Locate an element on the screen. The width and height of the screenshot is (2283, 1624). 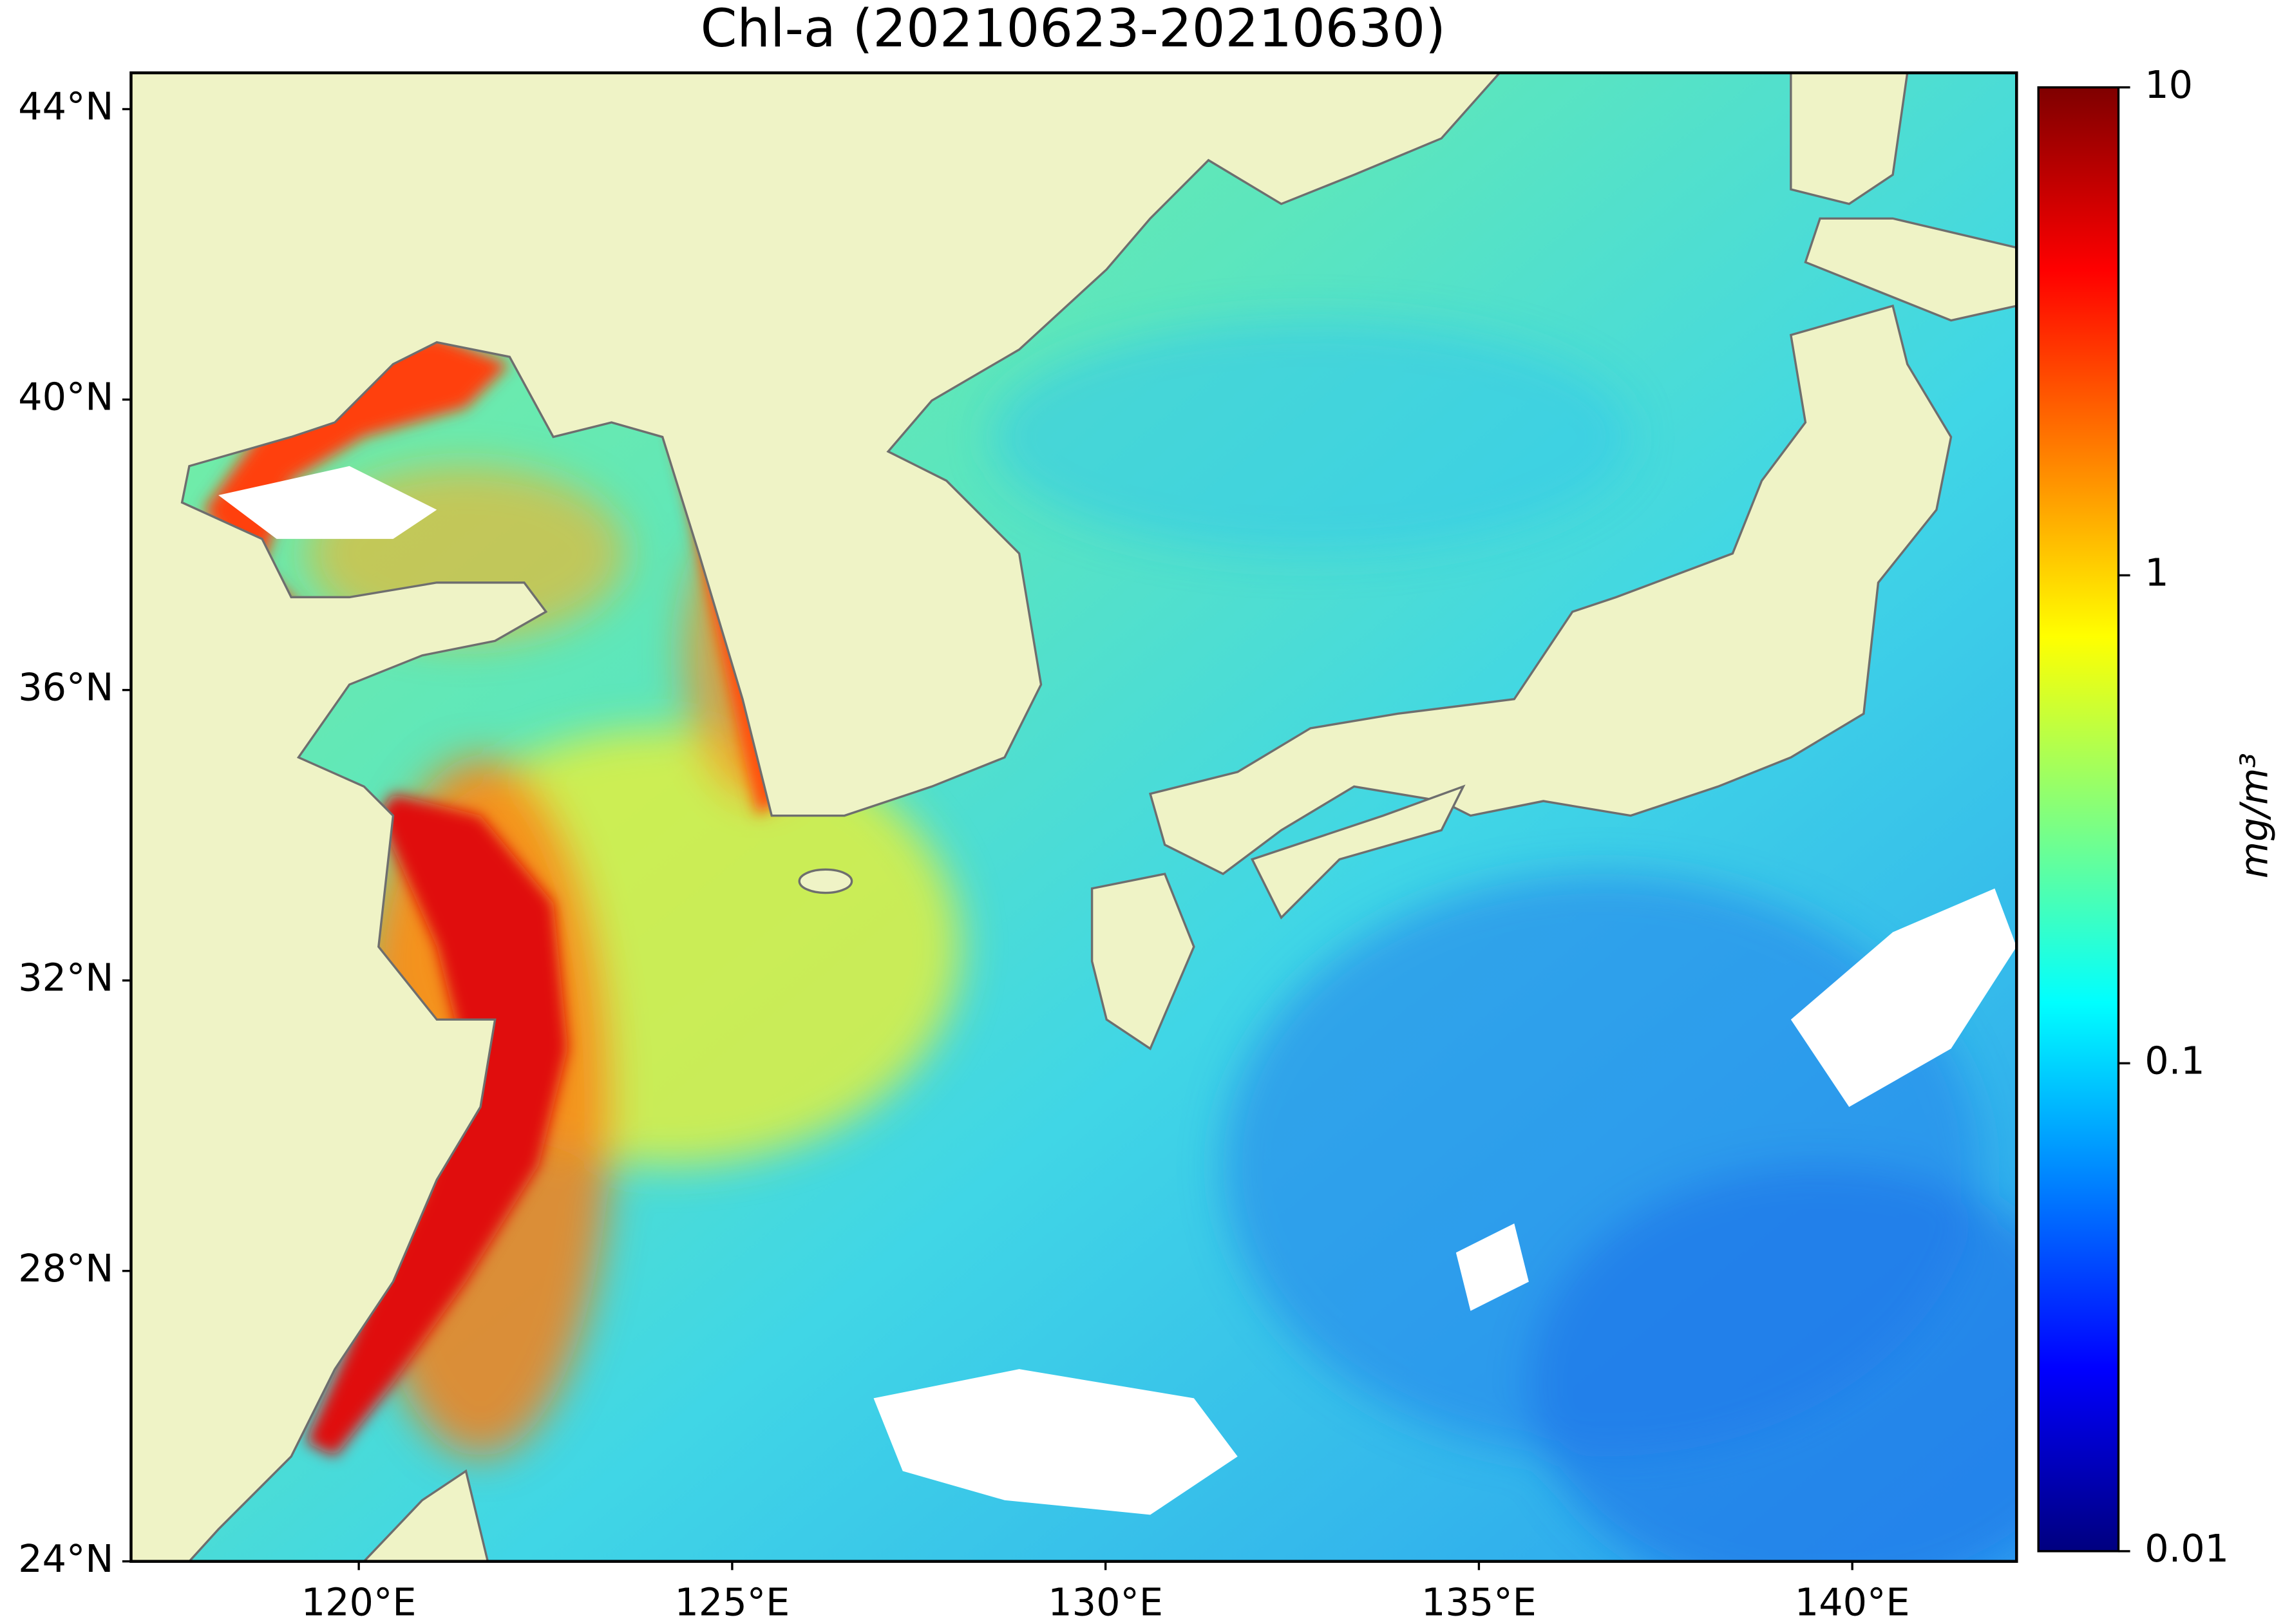
land-sakhalin is located at coordinates (1849, 139).